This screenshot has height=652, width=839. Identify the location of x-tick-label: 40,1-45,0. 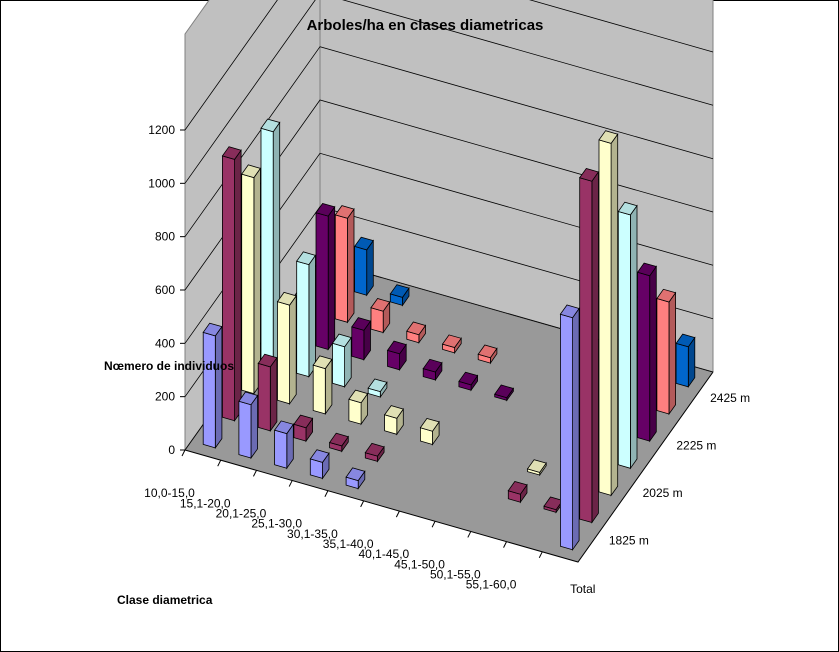
(384, 554).